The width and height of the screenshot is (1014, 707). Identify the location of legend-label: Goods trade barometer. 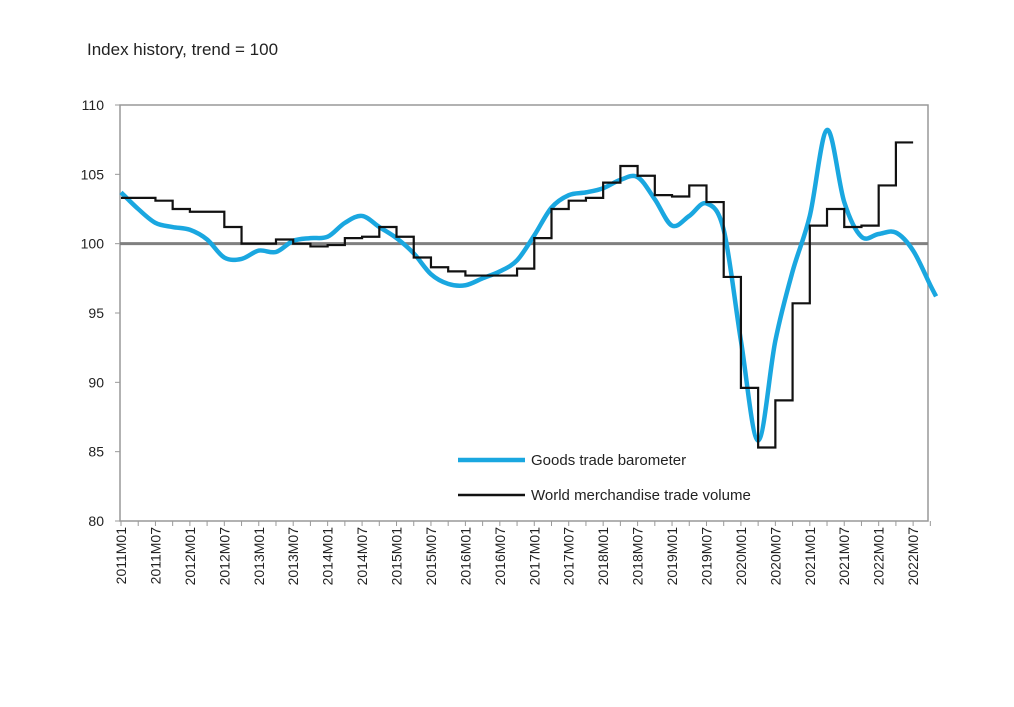
(608, 460).